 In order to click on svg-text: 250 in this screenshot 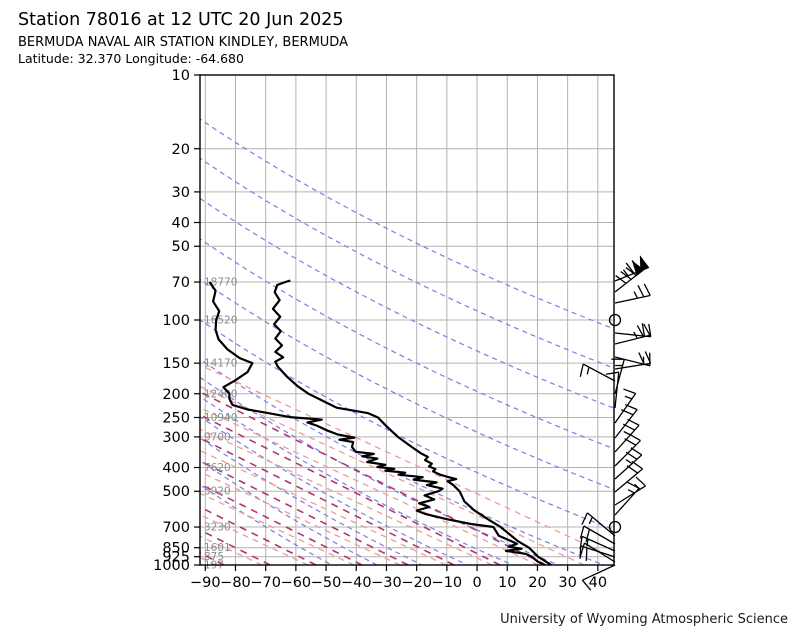, I will do `click(176, 418)`.